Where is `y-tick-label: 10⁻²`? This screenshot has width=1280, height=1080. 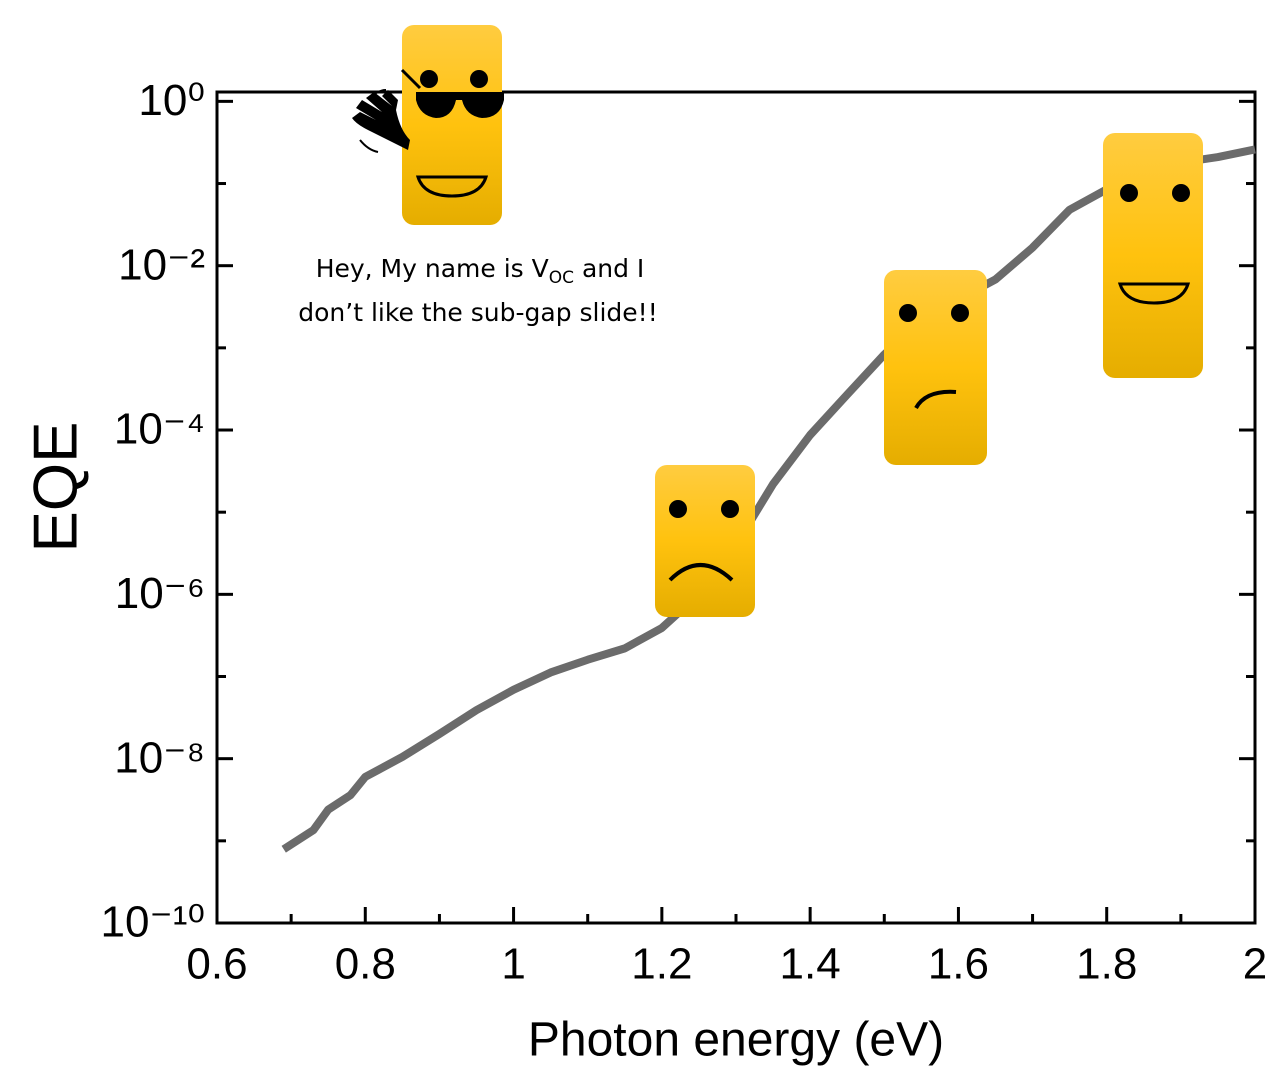 y-tick-label: 10⁻² is located at coordinates (161, 264).